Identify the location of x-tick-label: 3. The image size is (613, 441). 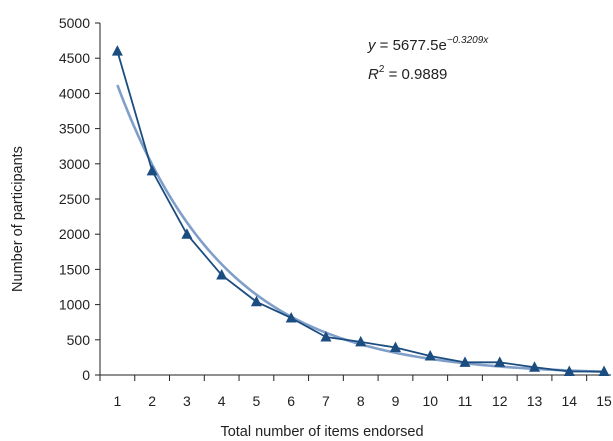
(187, 401).